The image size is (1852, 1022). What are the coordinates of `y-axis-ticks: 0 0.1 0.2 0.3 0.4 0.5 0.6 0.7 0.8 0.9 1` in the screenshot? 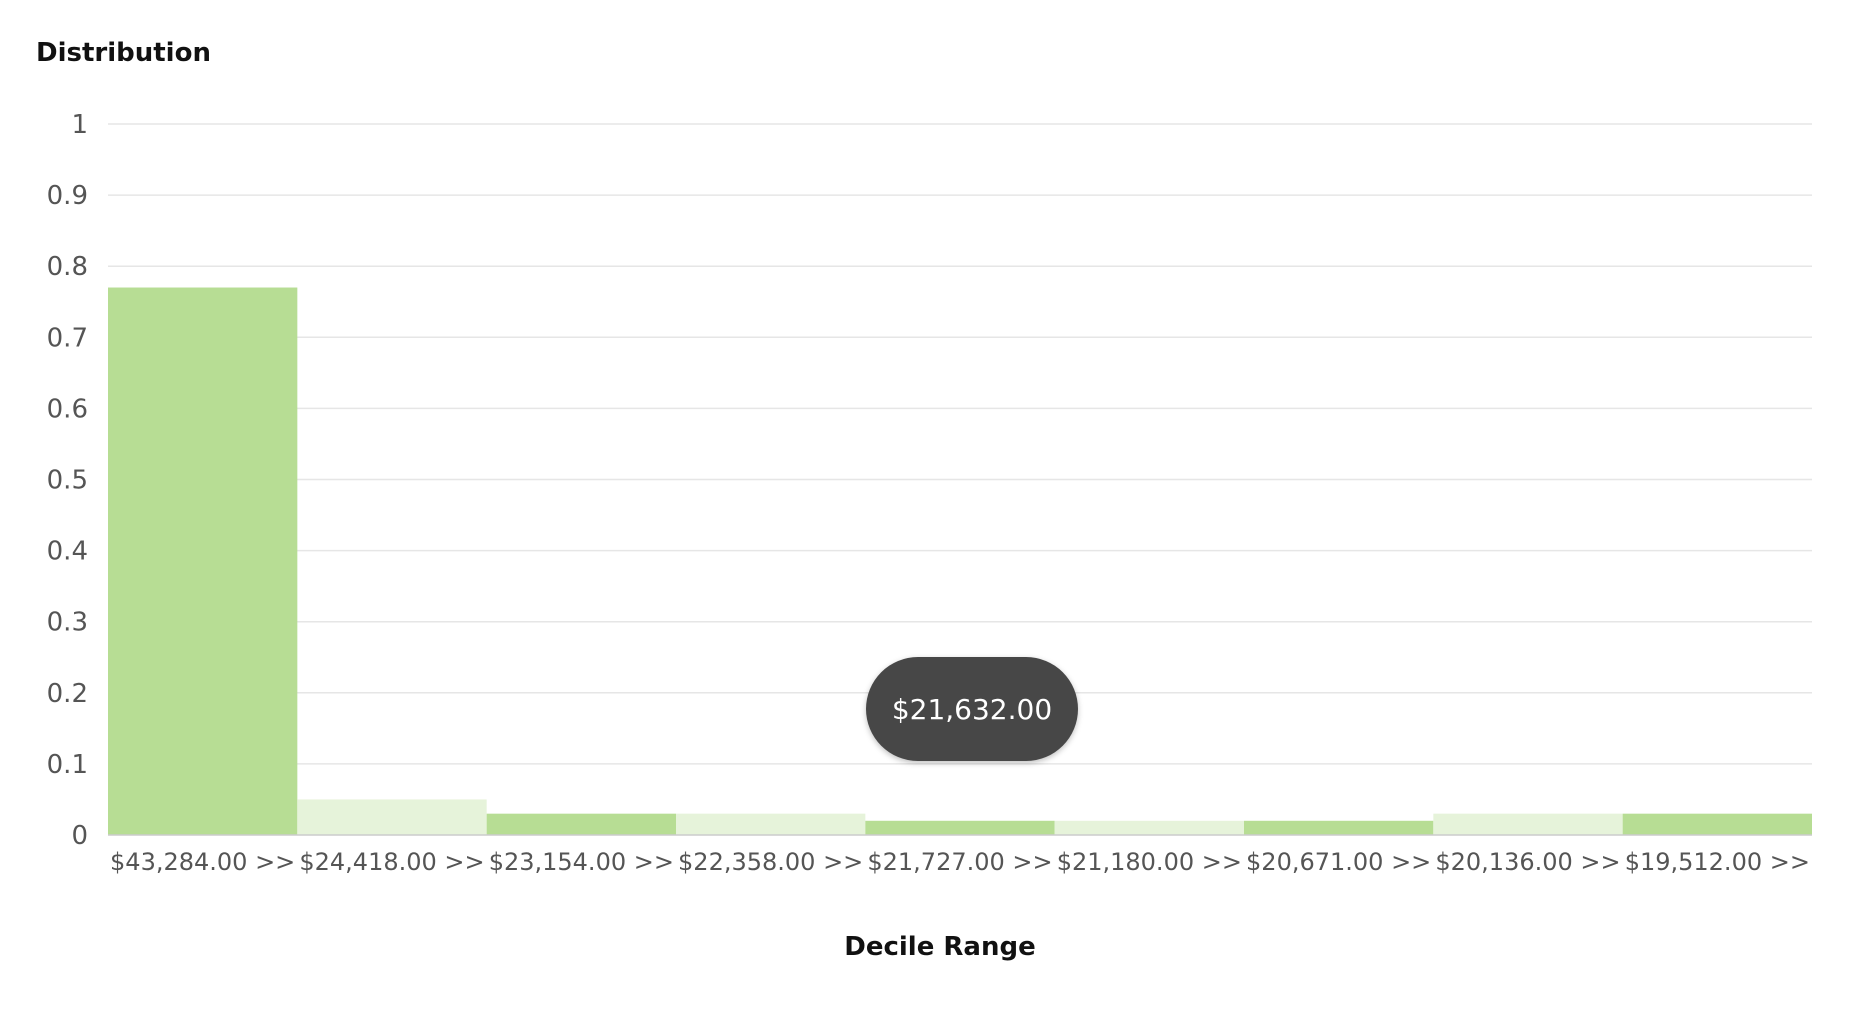 It's located at (67, 480).